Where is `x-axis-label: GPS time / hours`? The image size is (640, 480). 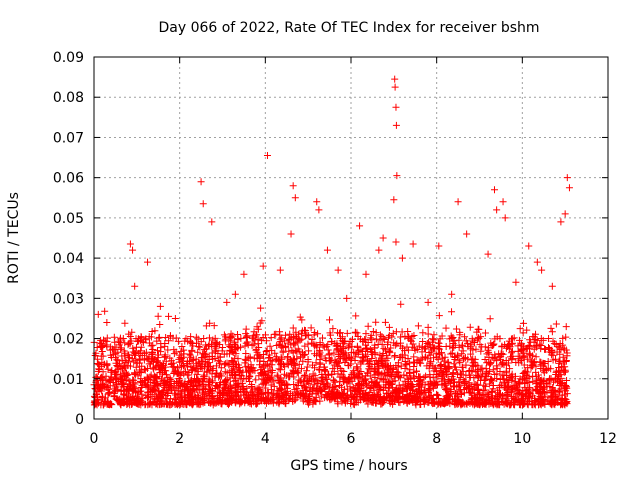 x-axis-label: GPS time / hours is located at coordinates (348, 466).